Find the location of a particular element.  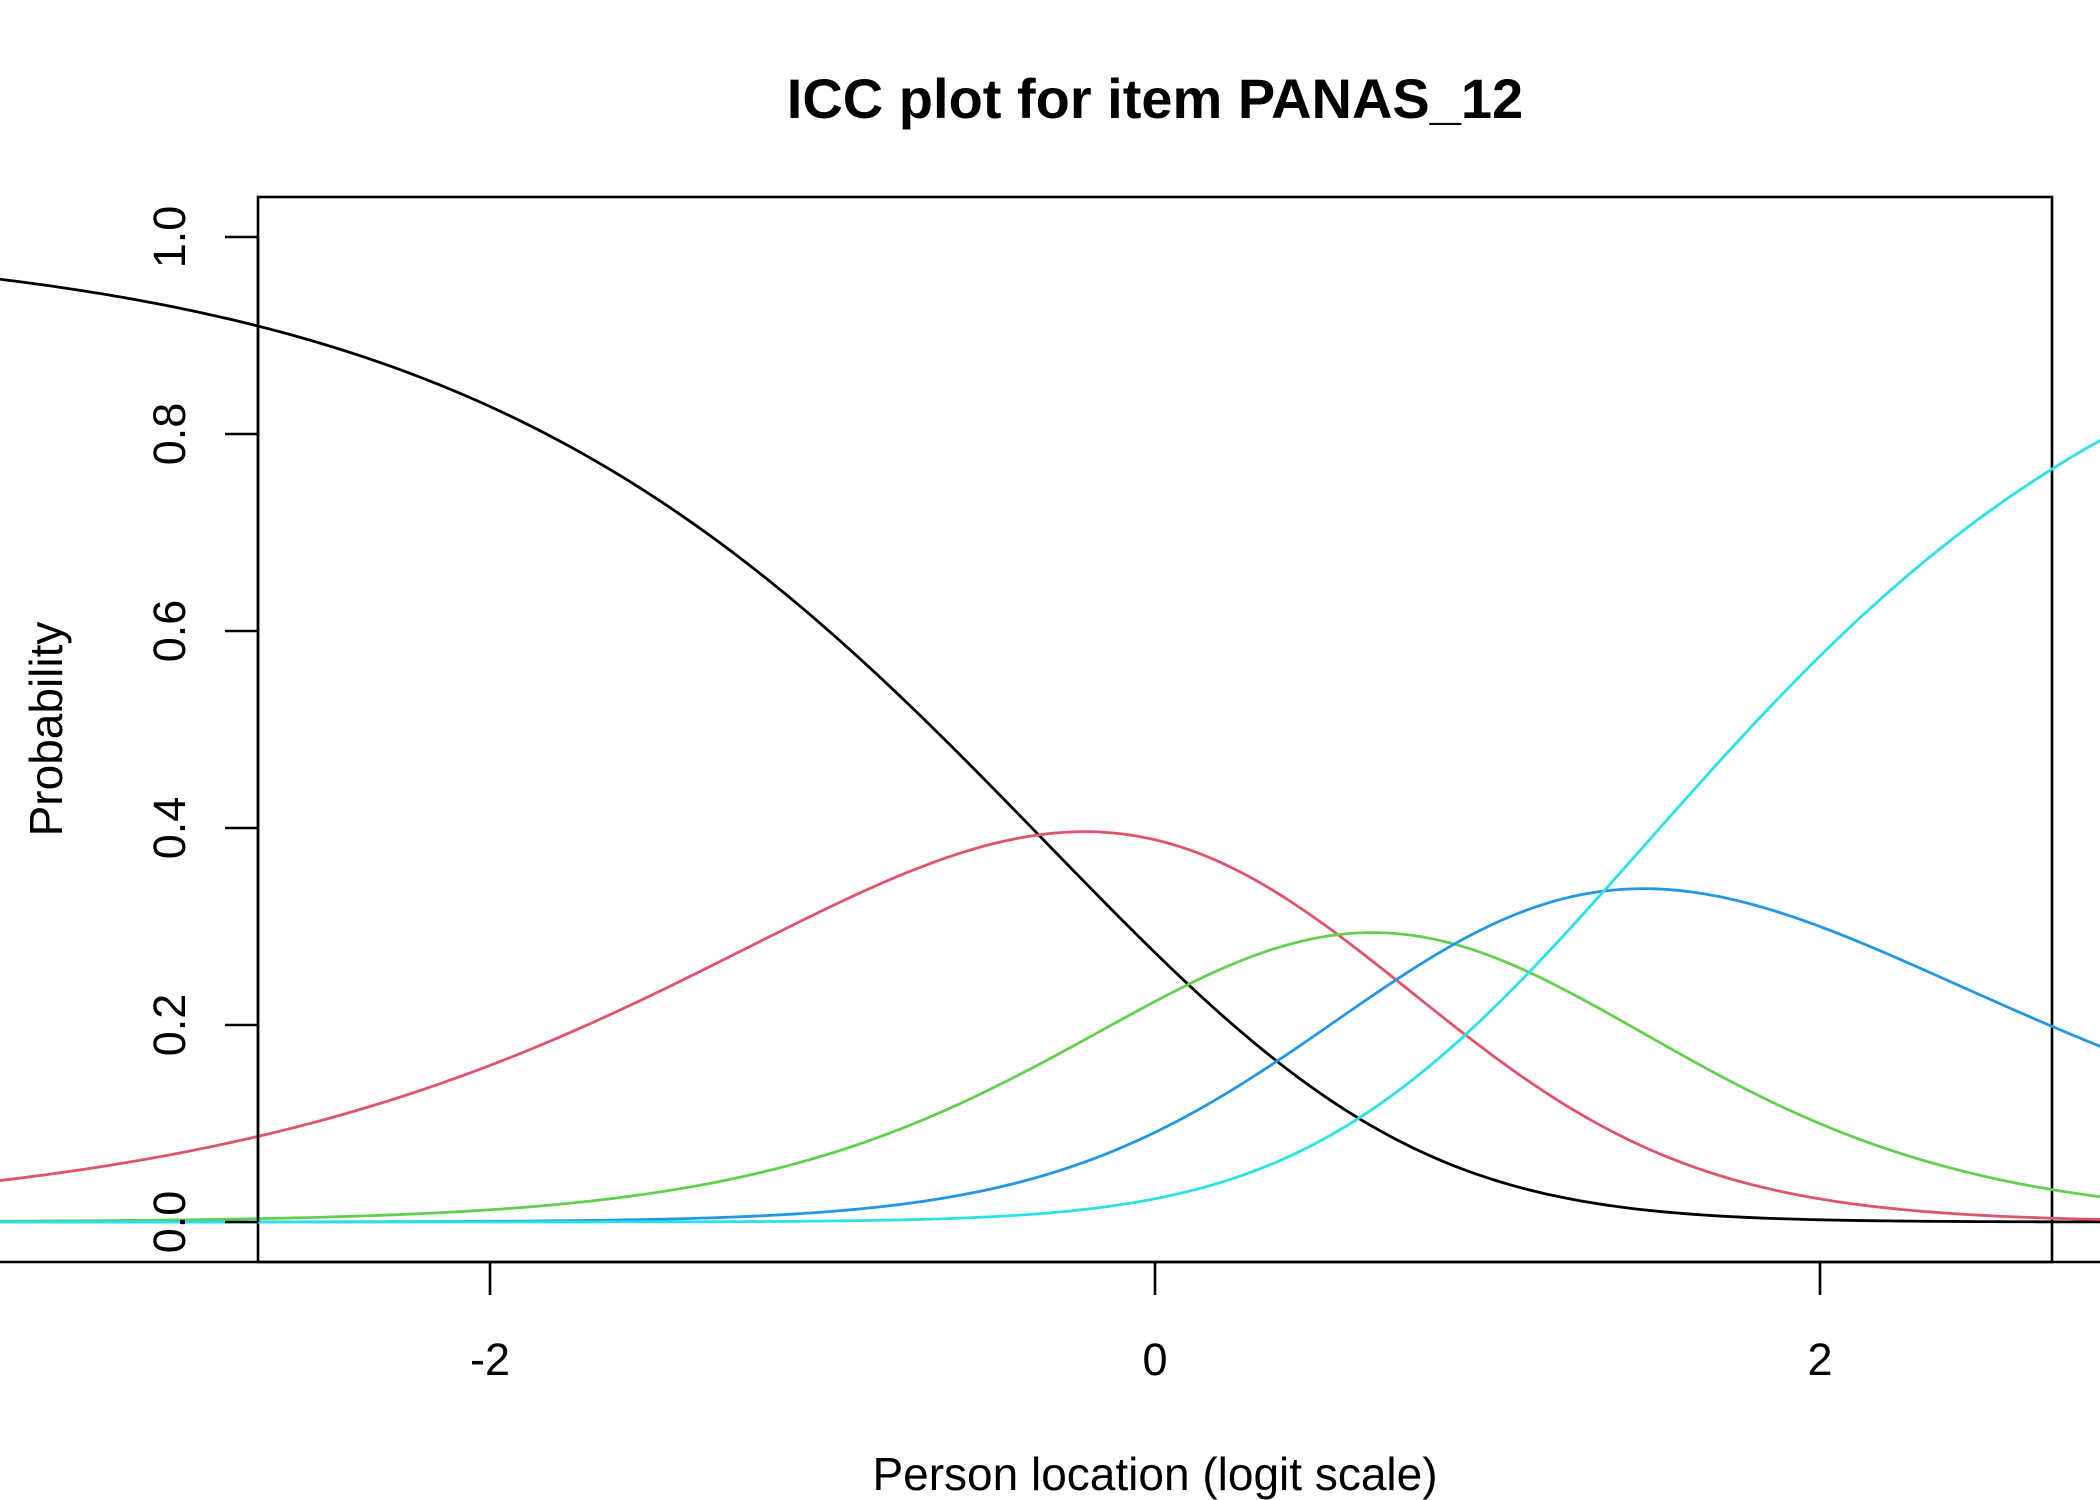

x-tick-label: -2 is located at coordinates (490, 1359).